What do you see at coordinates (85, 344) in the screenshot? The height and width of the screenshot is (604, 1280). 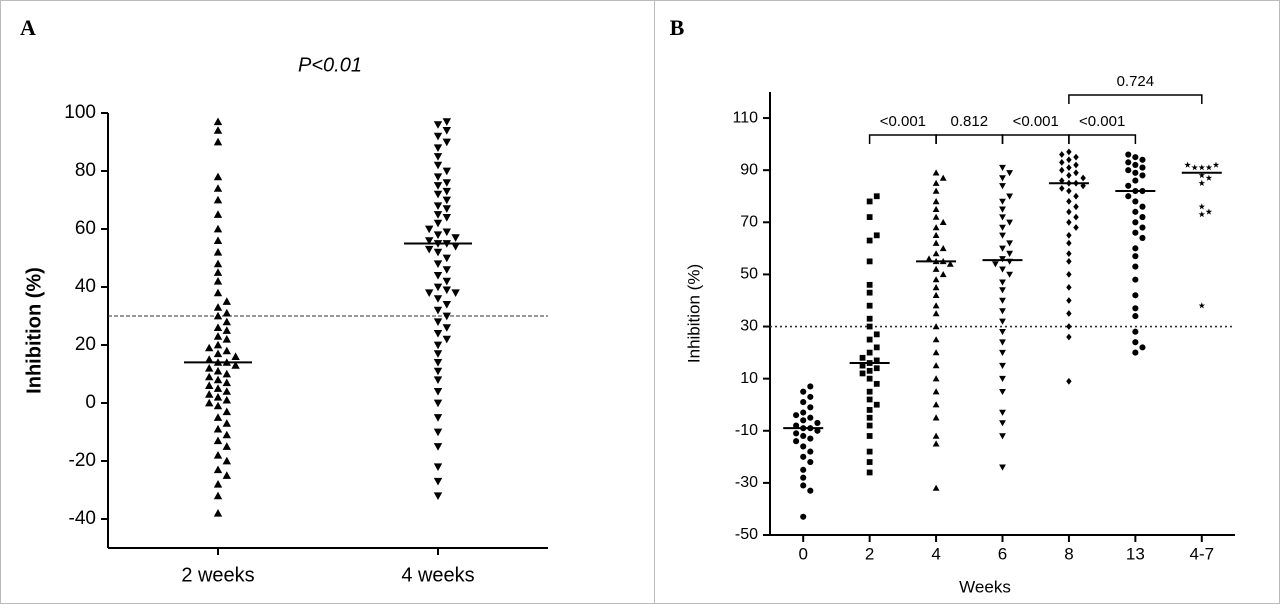 I see `y-tick-label: 20` at bounding box center [85, 344].